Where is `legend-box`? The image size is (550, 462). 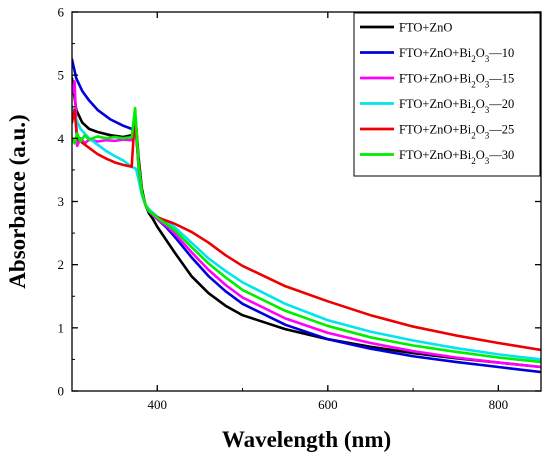 legend-box is located at coordinates (447, 94).